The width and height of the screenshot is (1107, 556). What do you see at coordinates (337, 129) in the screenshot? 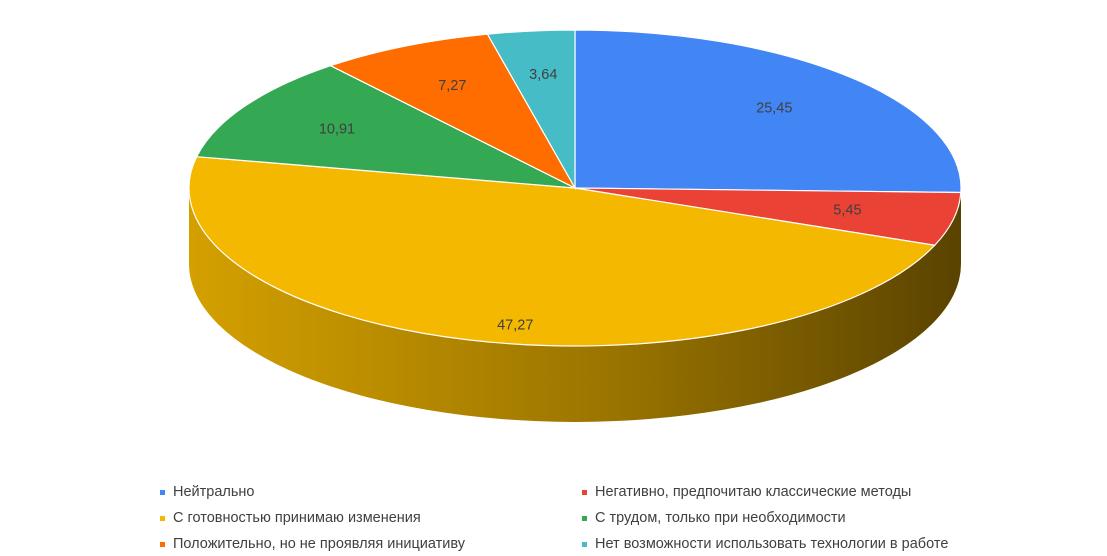
I see `data-label-difficult: 10,91` at bounding box center [337, 129].